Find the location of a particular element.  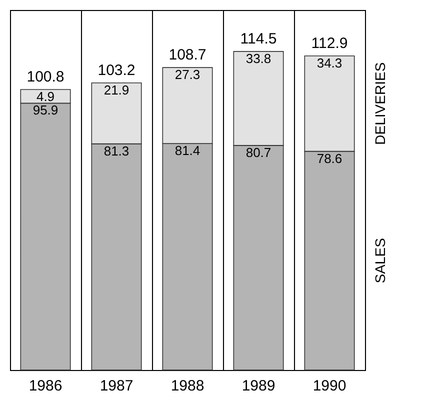

x-tick-label: 1989 is located at coordinates (259, 386).